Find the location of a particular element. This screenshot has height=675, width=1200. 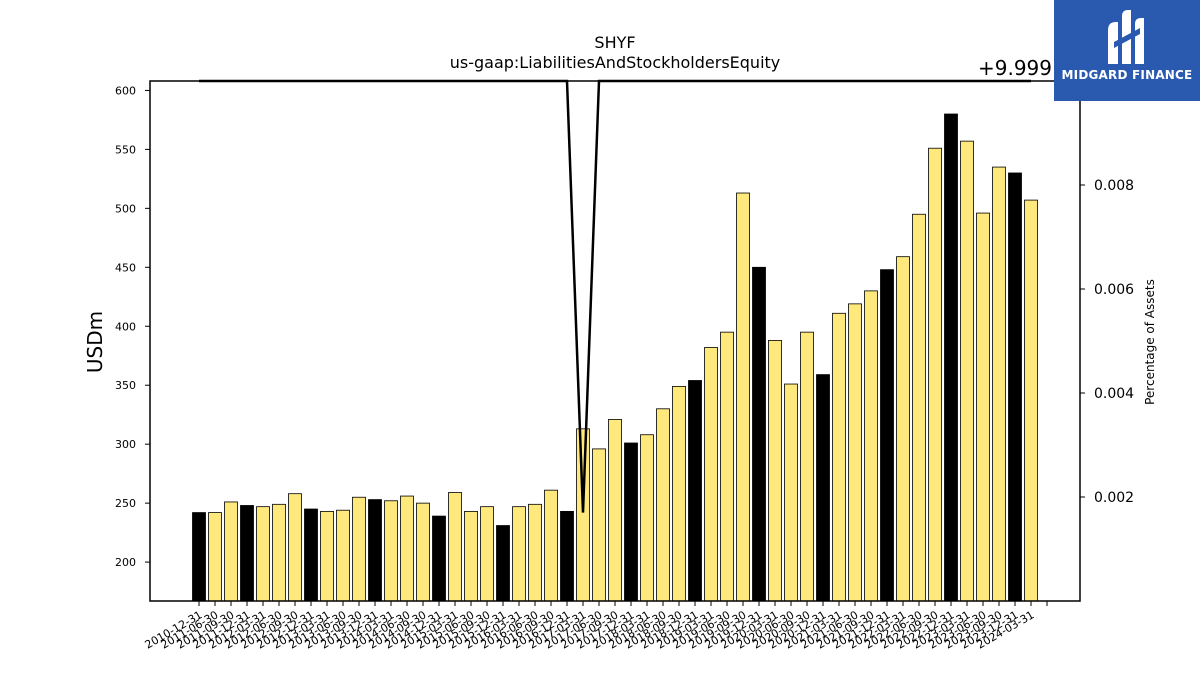

y-tick-label: 500 is located at coordinates (125, 208).